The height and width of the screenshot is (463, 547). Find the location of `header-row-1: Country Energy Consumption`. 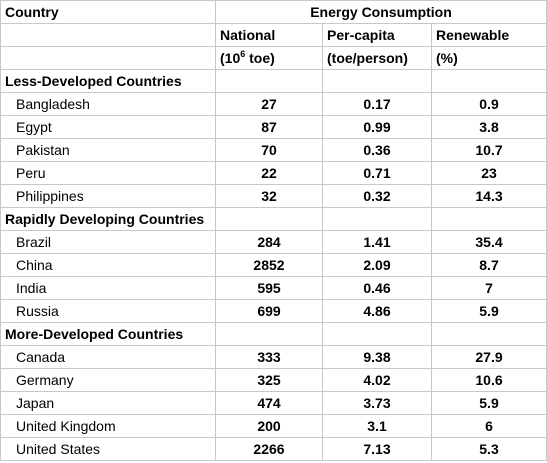

header-row-1: Country Energy Consumption is located at coordinates (273, 12).